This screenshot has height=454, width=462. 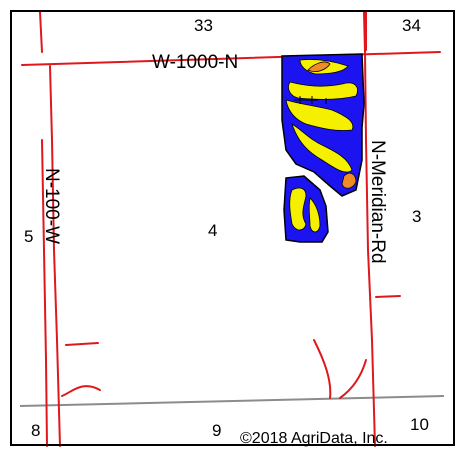 What do you see at coordinates (195, 62) in the screenshot?
I see `road-label-w1000n: W-1000-N` at bounding box center [195, 62].